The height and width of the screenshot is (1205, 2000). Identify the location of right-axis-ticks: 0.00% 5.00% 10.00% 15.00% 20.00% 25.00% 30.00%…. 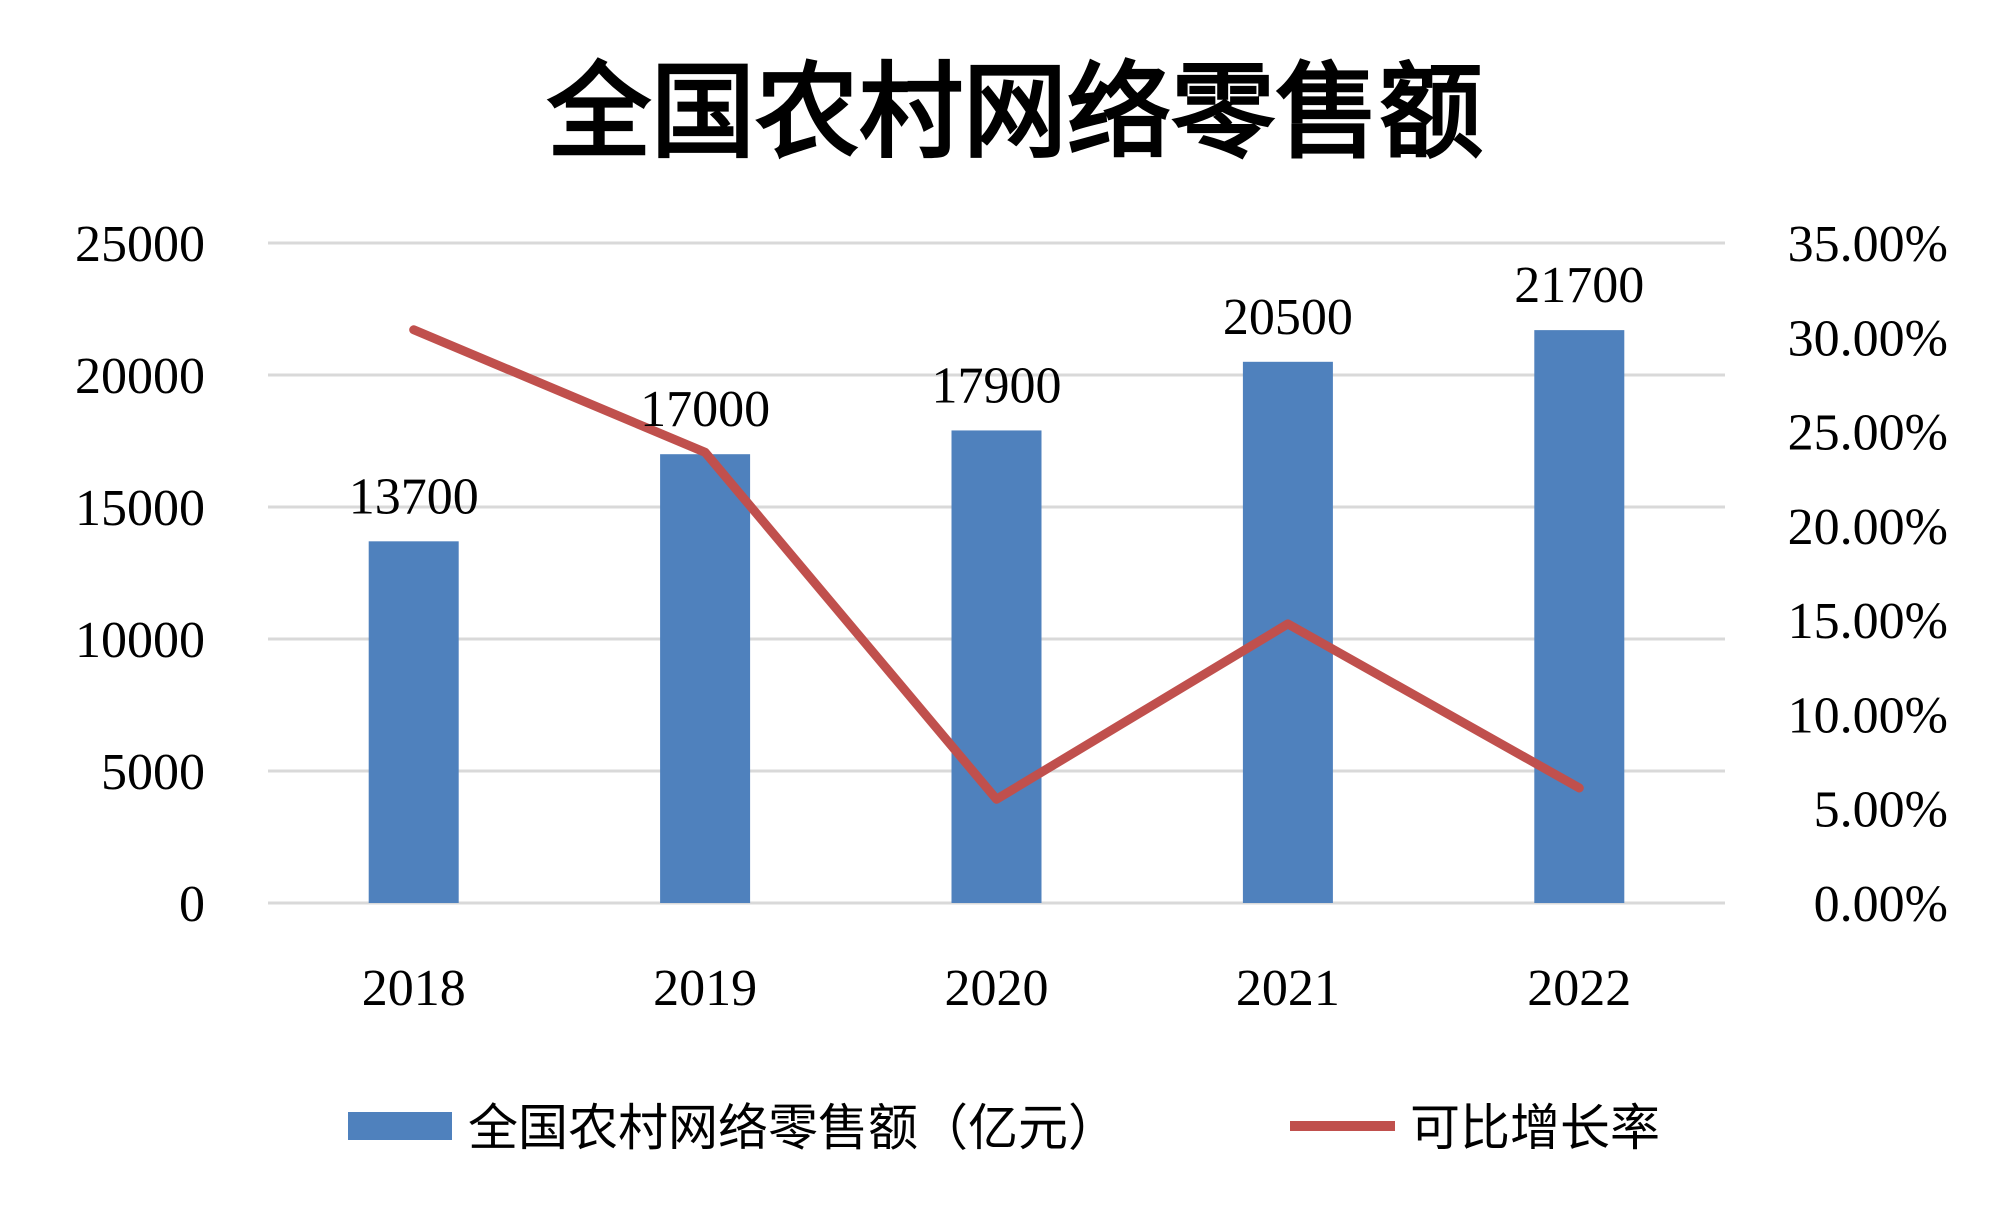
(1868, 574).